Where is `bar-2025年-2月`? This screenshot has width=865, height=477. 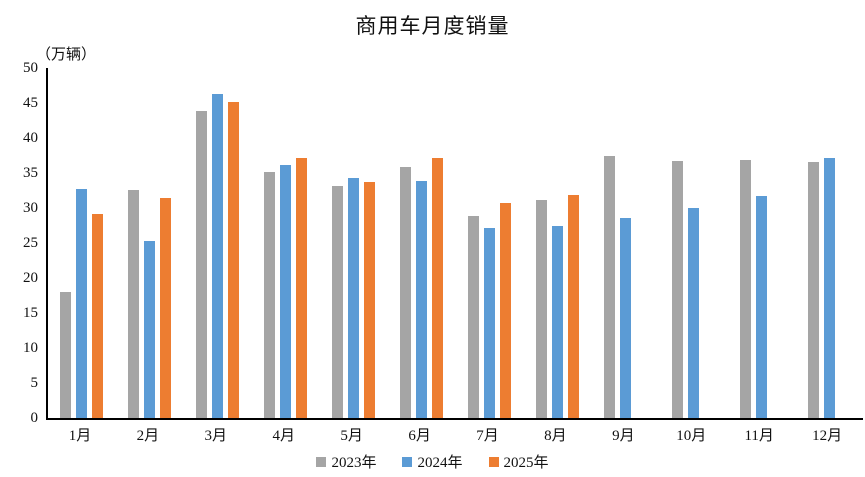 bar-2025年-2月 is located at coordinates (166, 308).